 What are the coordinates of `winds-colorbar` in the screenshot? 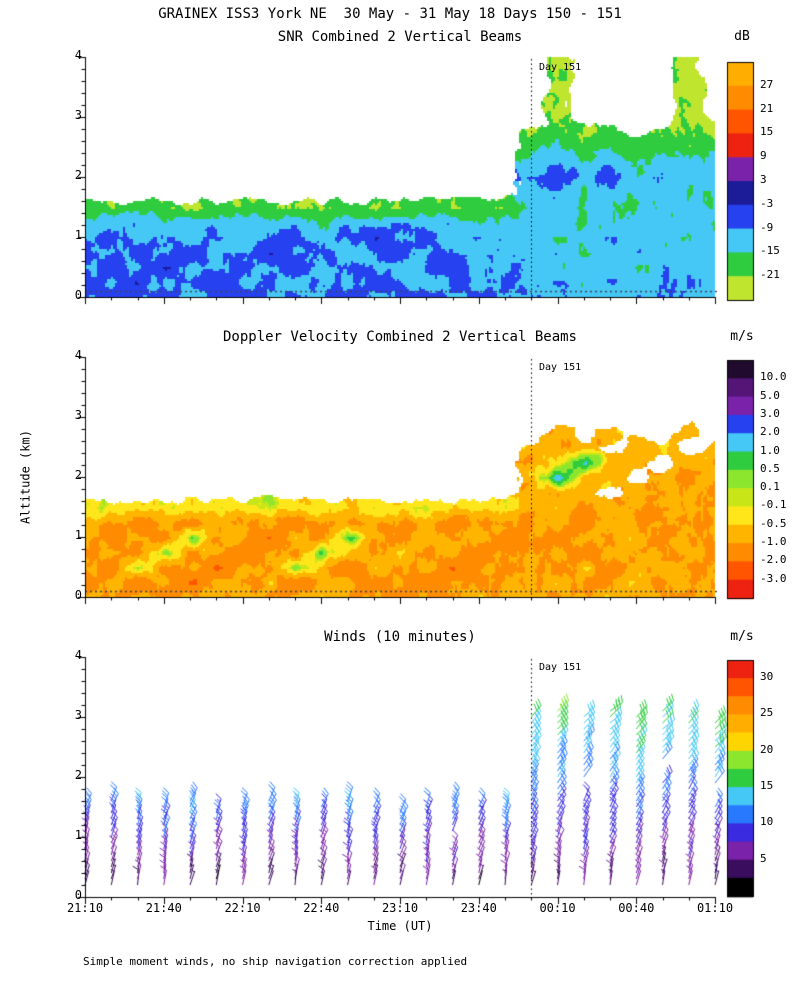 It's located at (740, 778).